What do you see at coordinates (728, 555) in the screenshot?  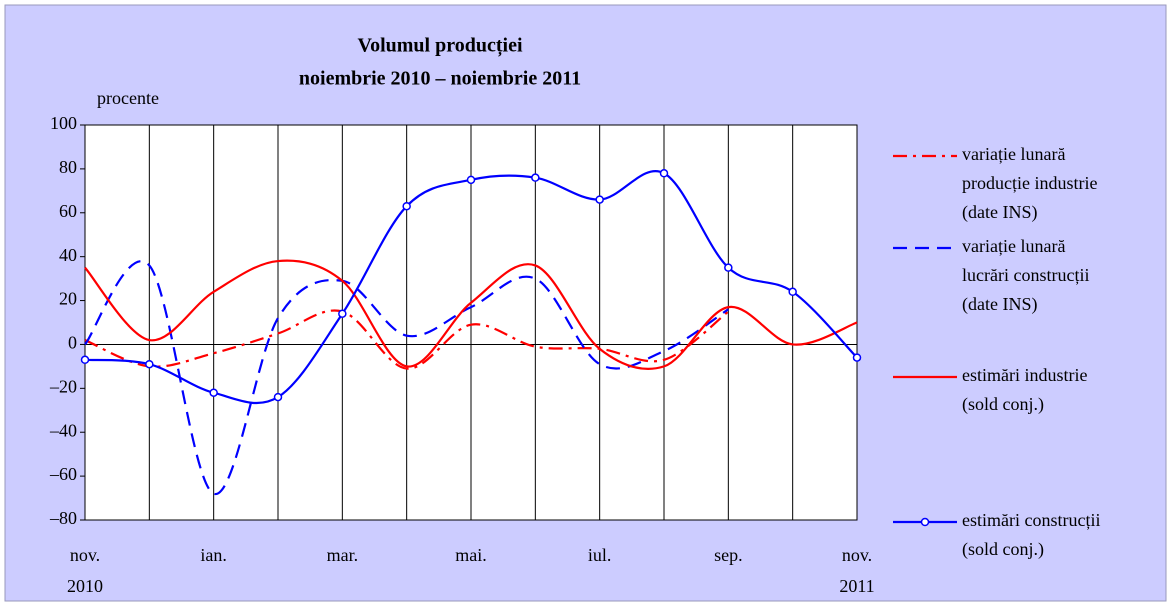 I see `x-tick-label: sep.` at bounding box center [728, 555].